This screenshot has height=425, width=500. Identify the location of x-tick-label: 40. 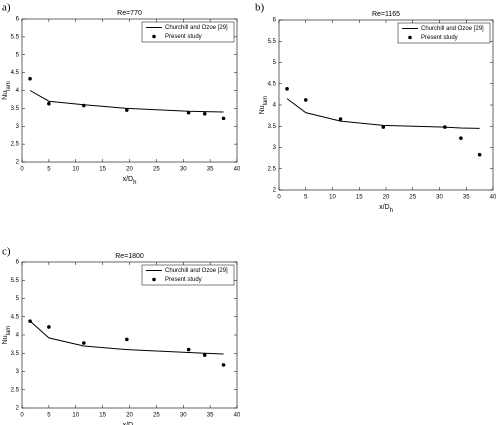
(237, 416).